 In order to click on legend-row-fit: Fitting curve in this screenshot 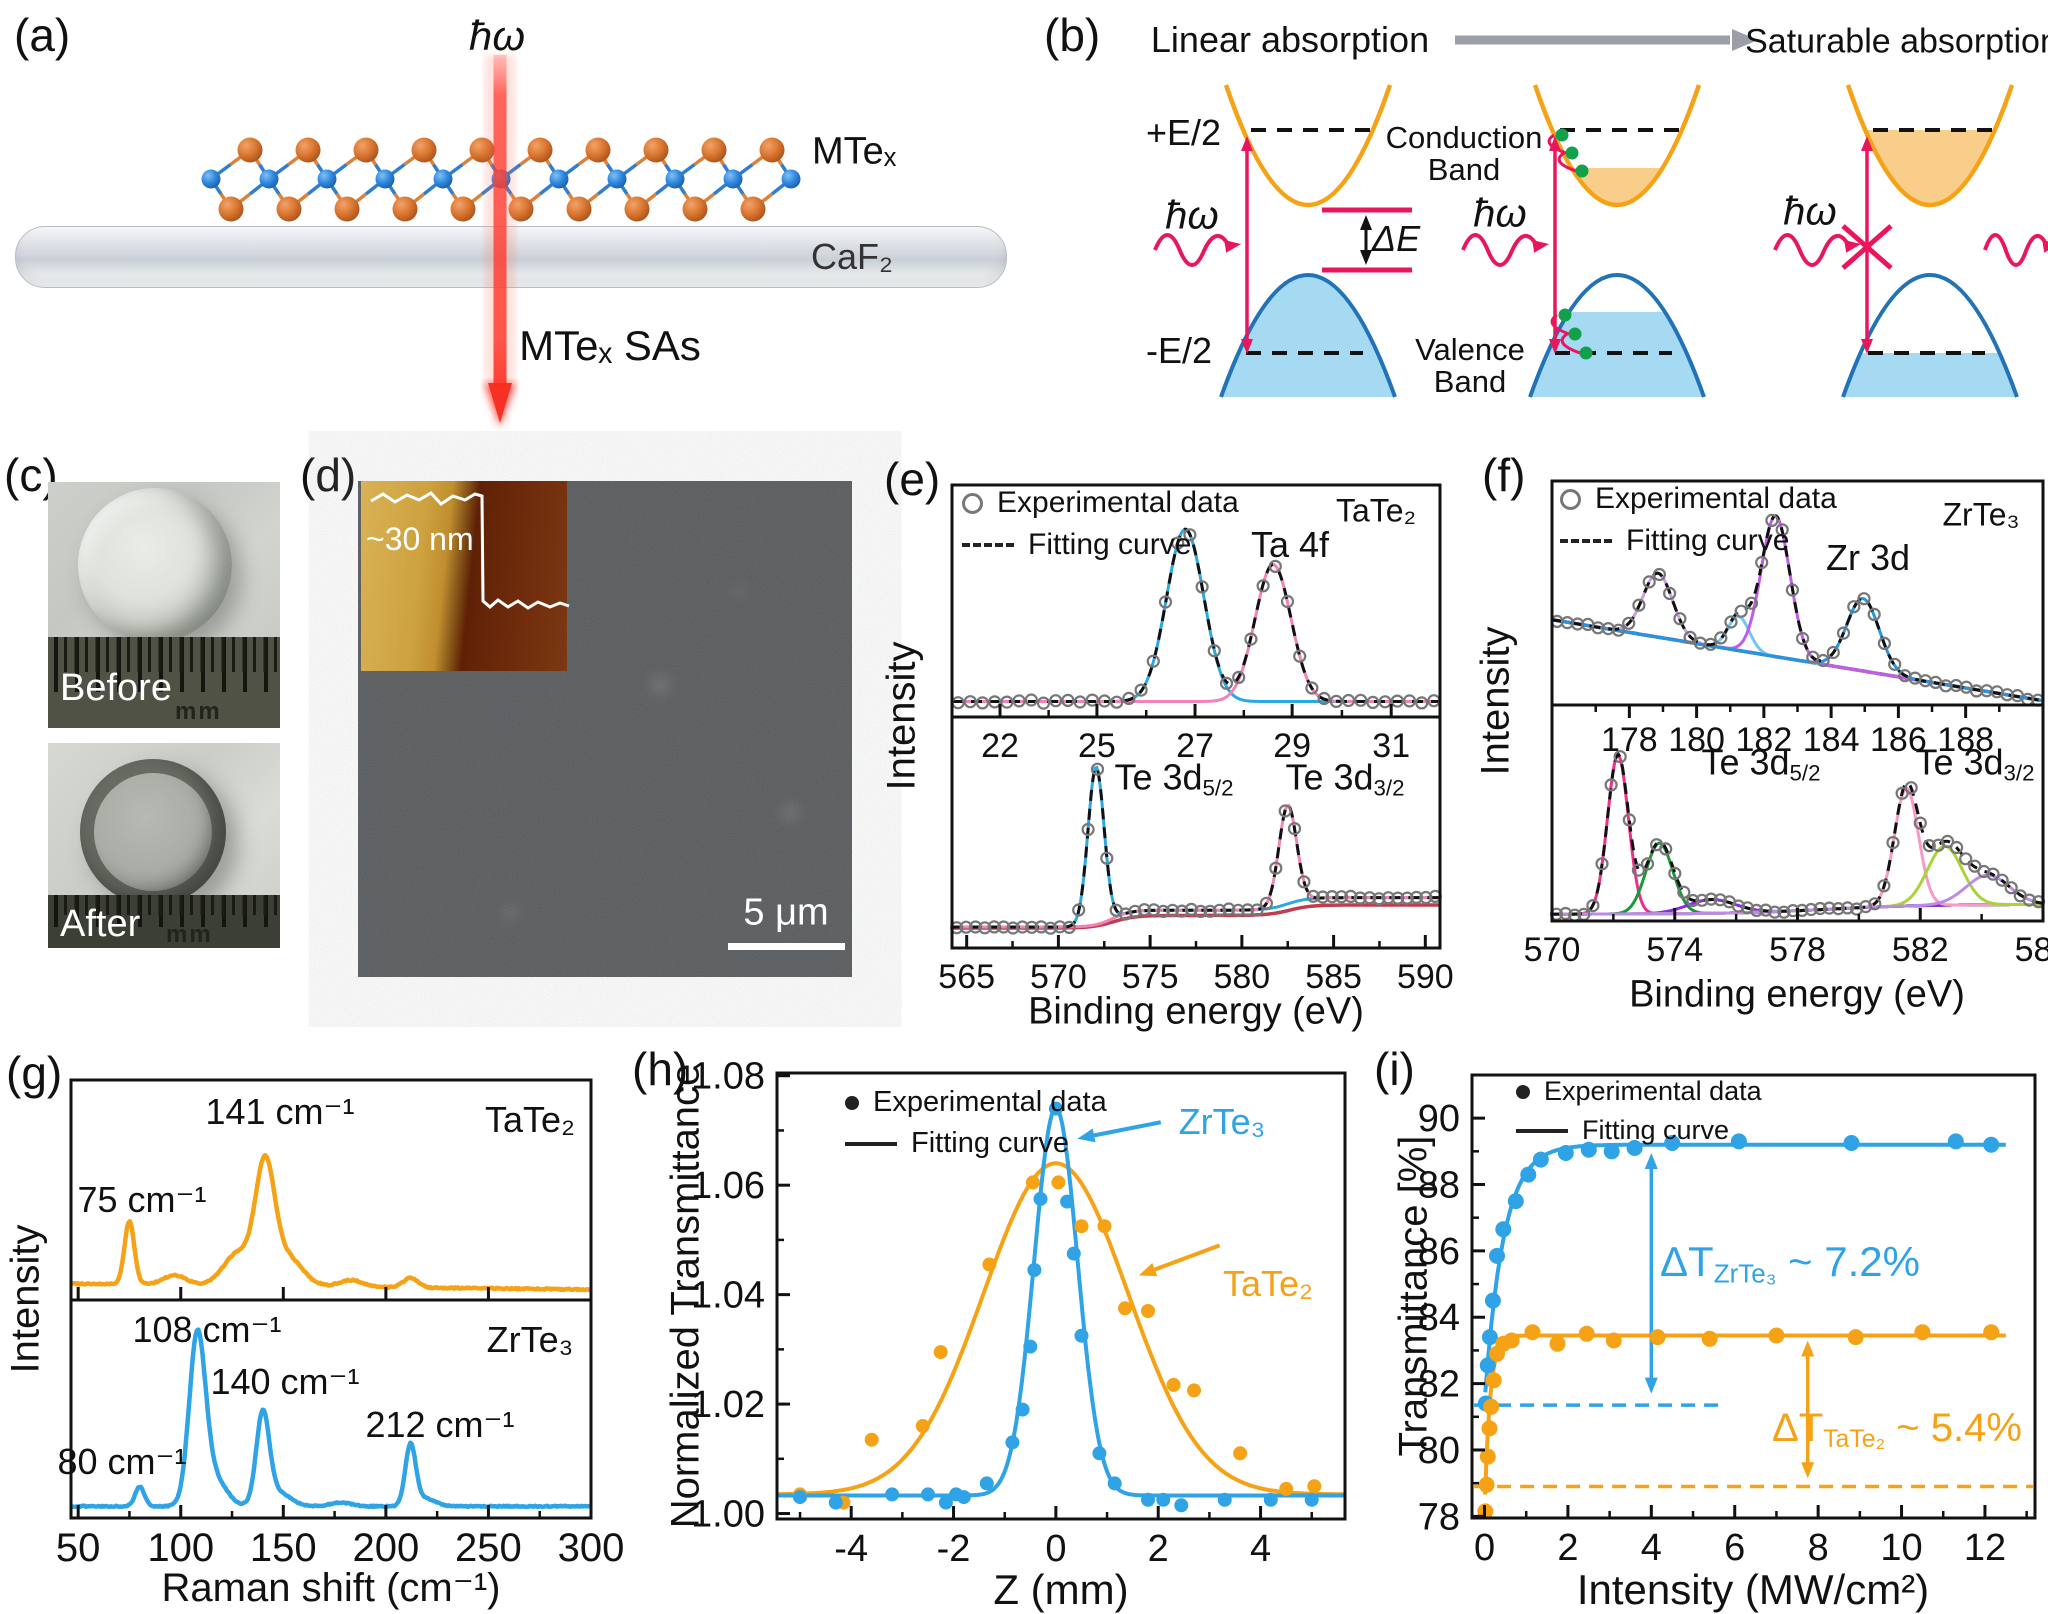, I will do `click(976, 1143)`.